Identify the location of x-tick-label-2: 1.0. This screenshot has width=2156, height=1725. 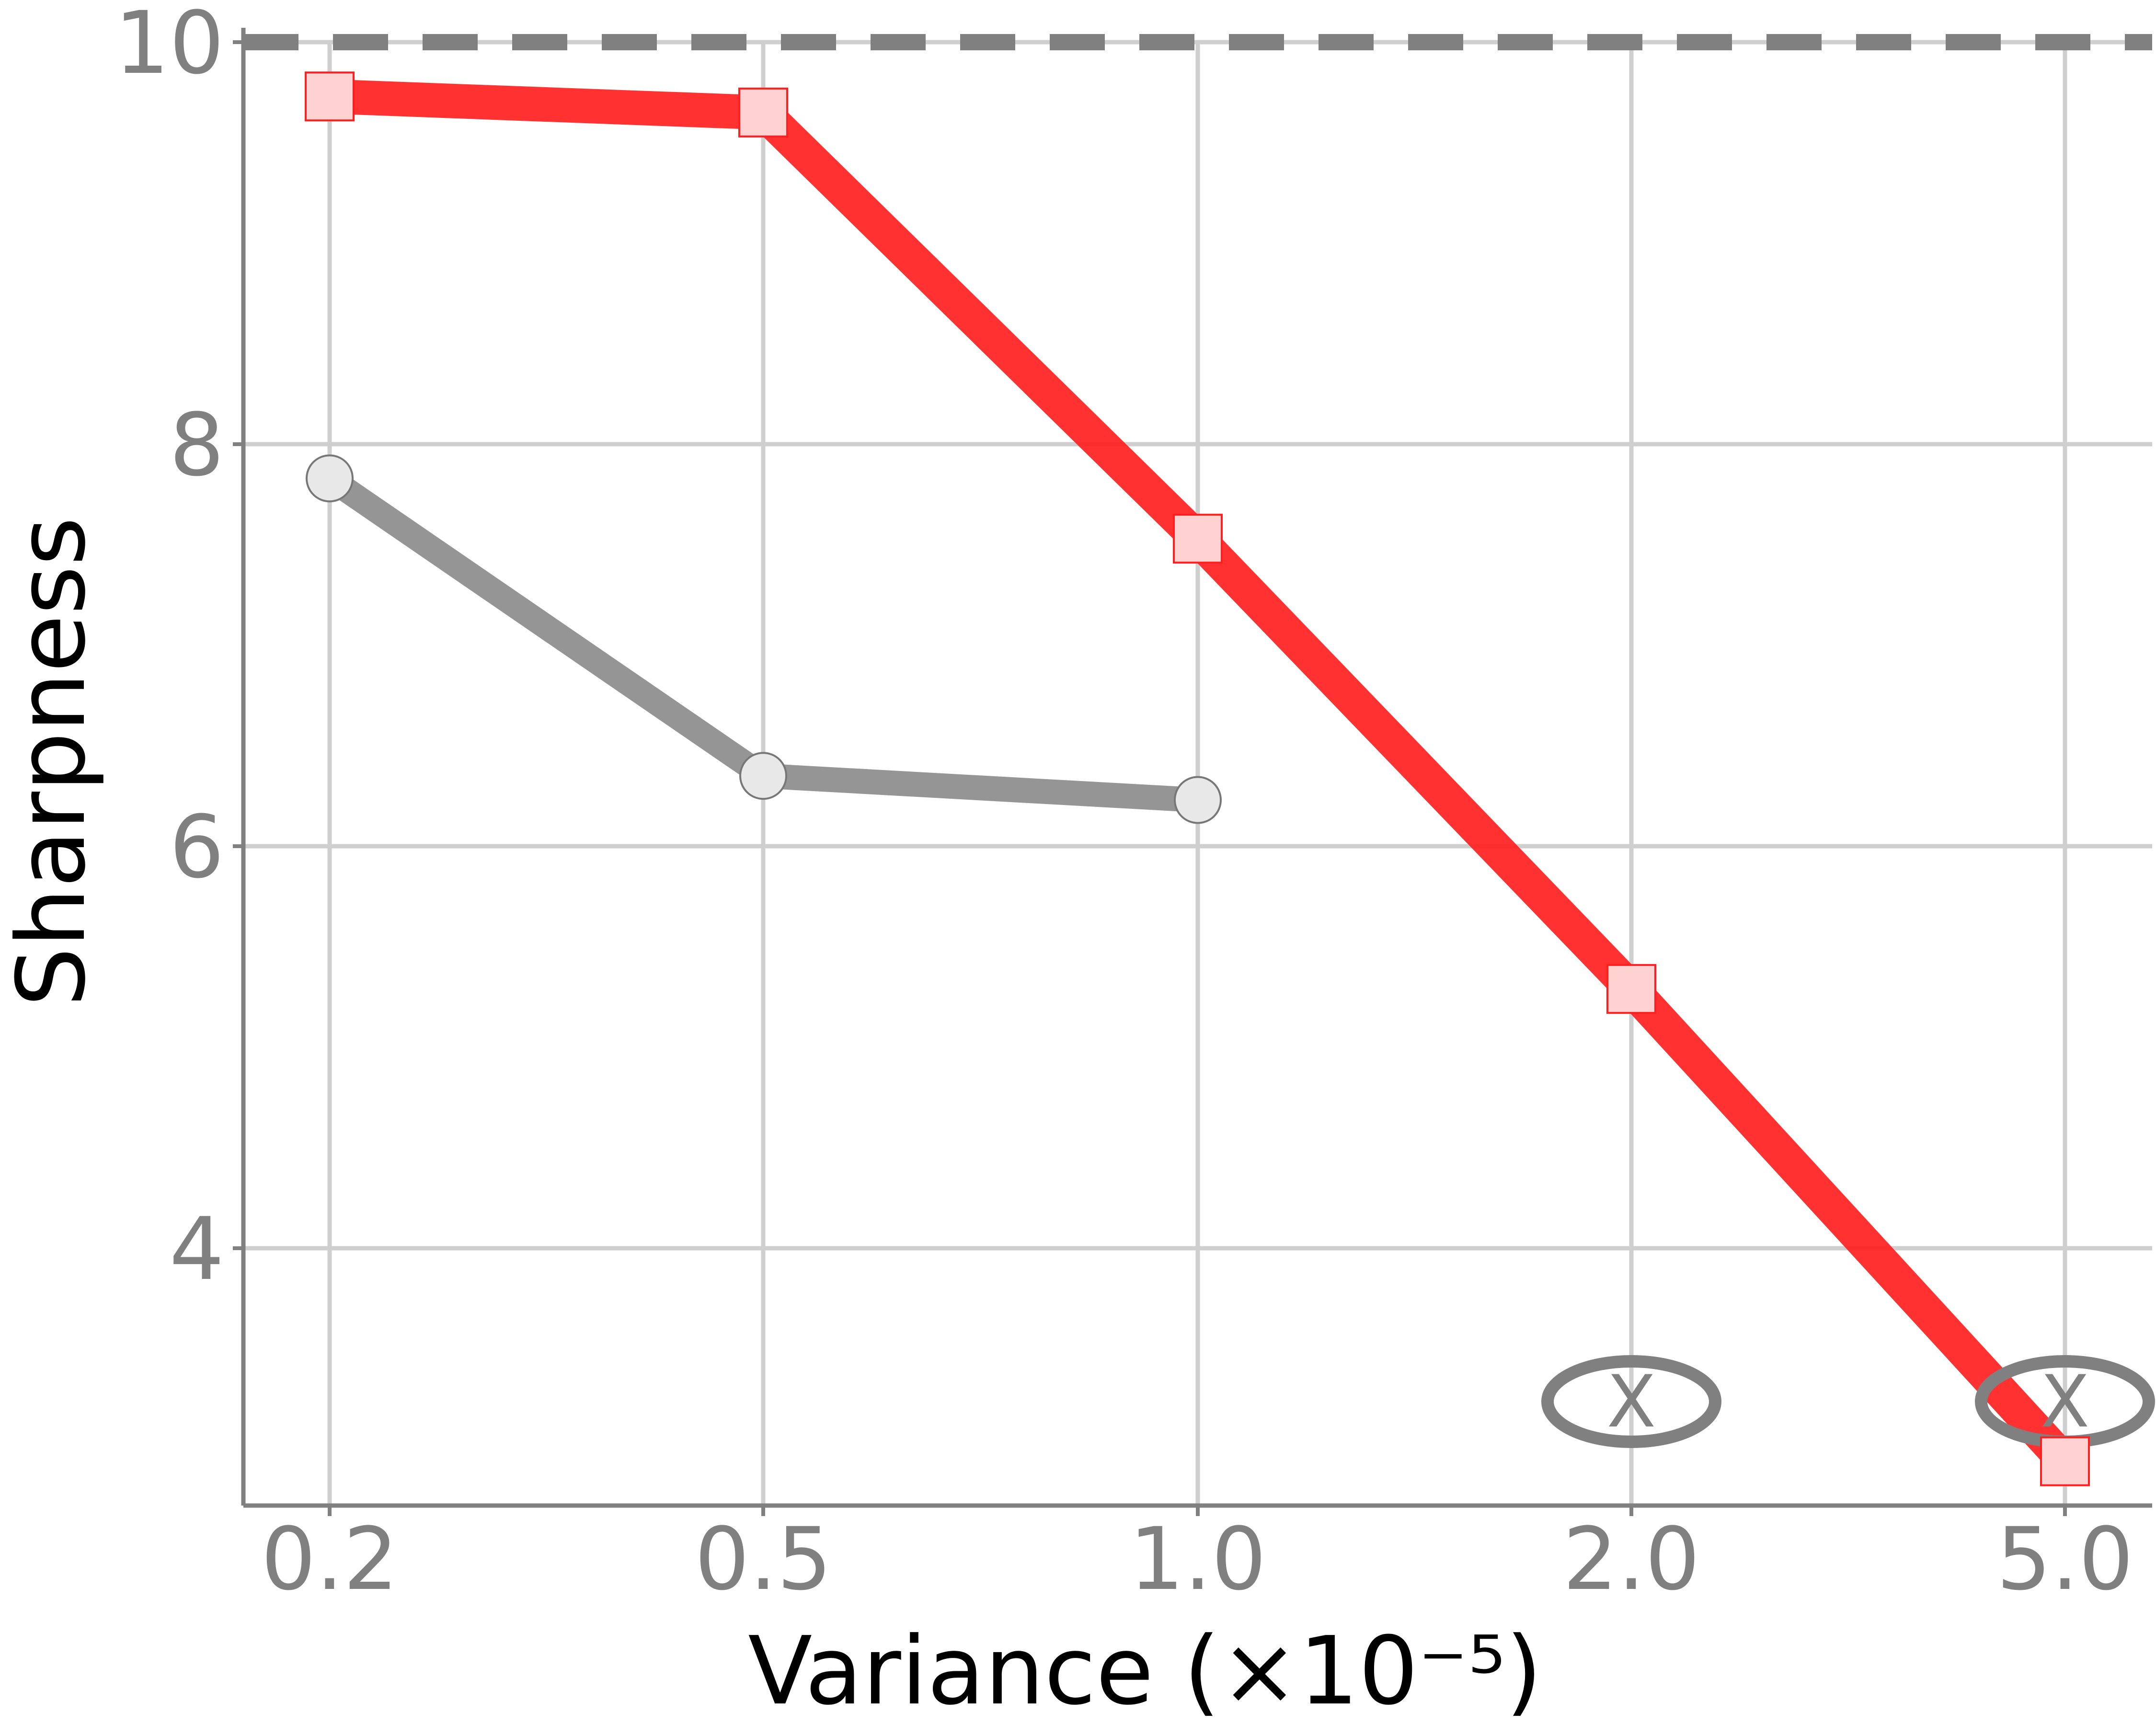
(1197, 1559).